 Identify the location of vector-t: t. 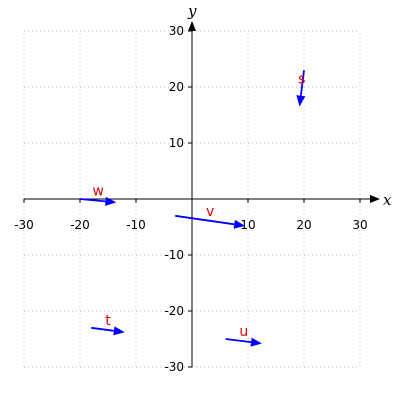
(108, 324).